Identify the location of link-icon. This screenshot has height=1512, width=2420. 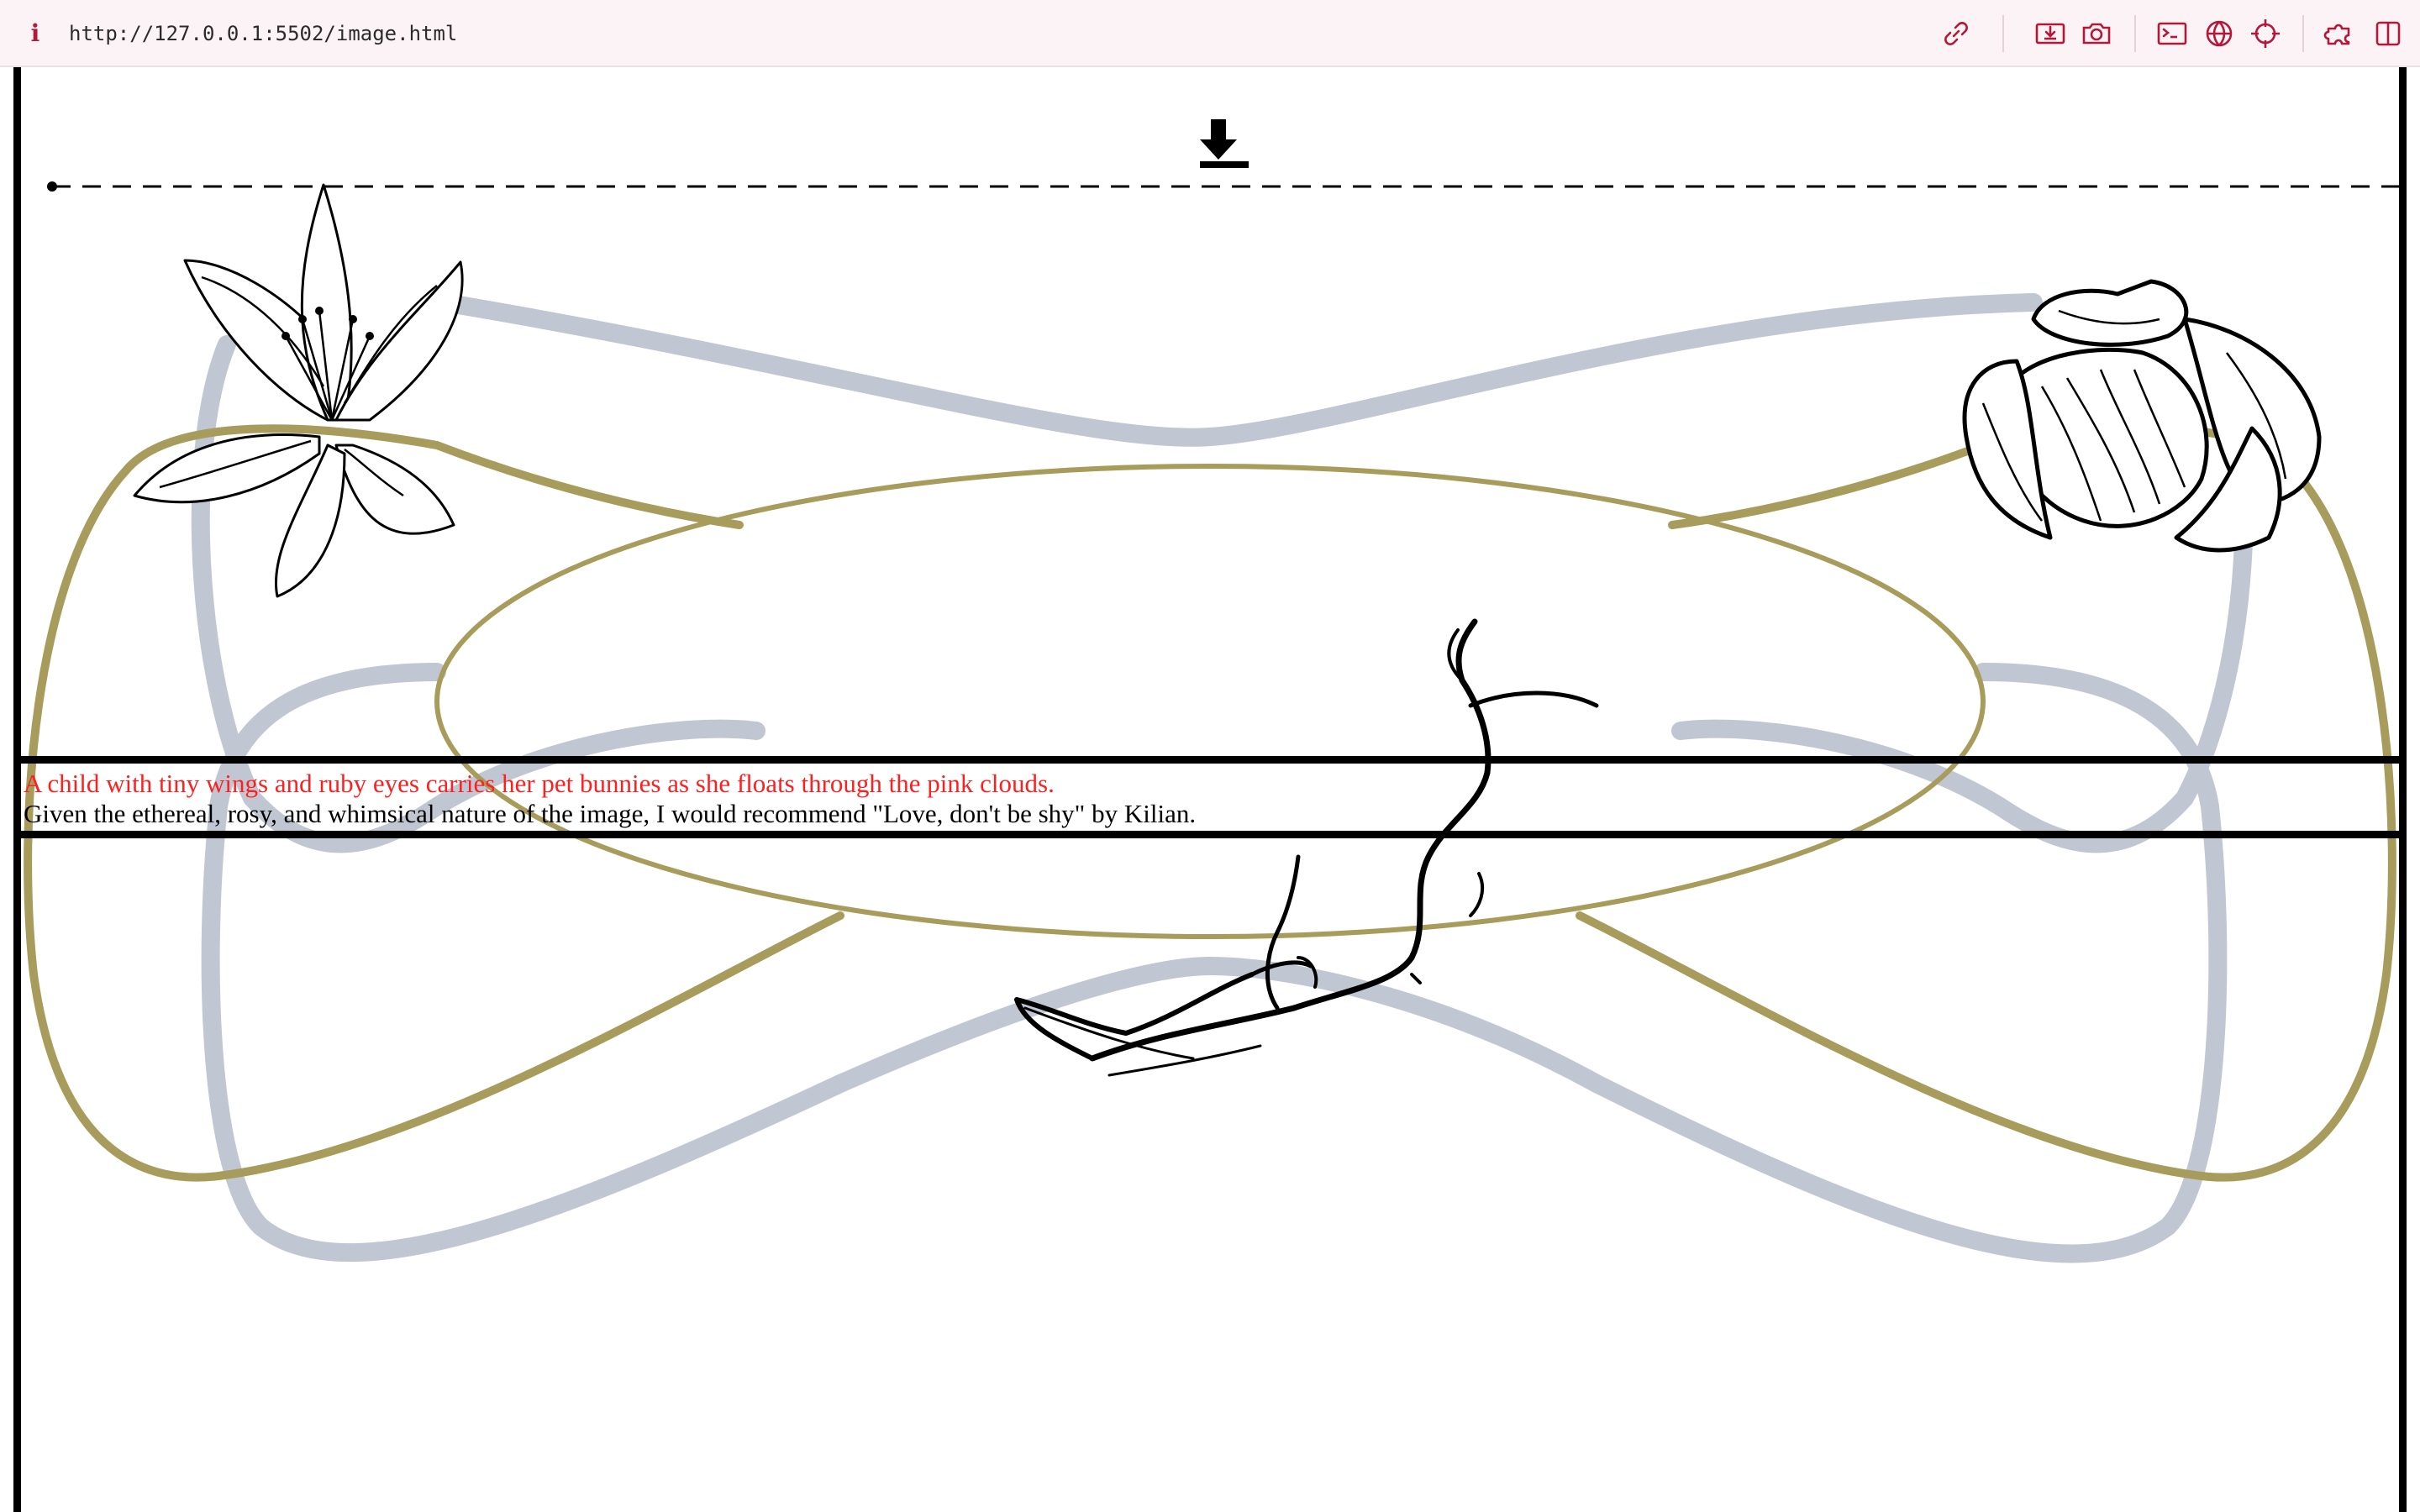
(1956, 33).